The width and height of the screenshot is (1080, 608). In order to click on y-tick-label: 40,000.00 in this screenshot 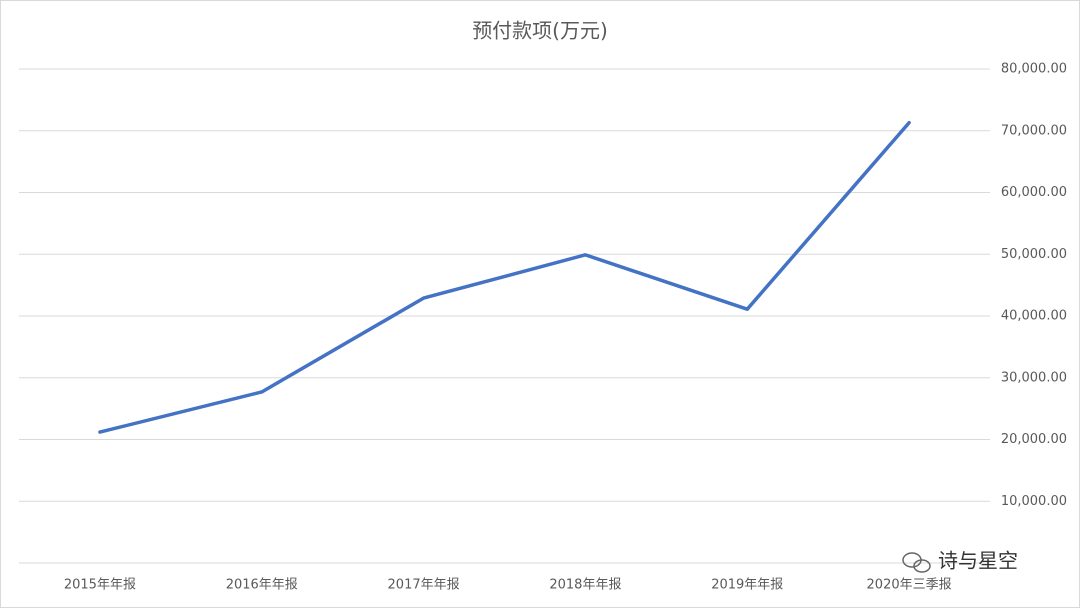, I will do `click(1034, 316)`.